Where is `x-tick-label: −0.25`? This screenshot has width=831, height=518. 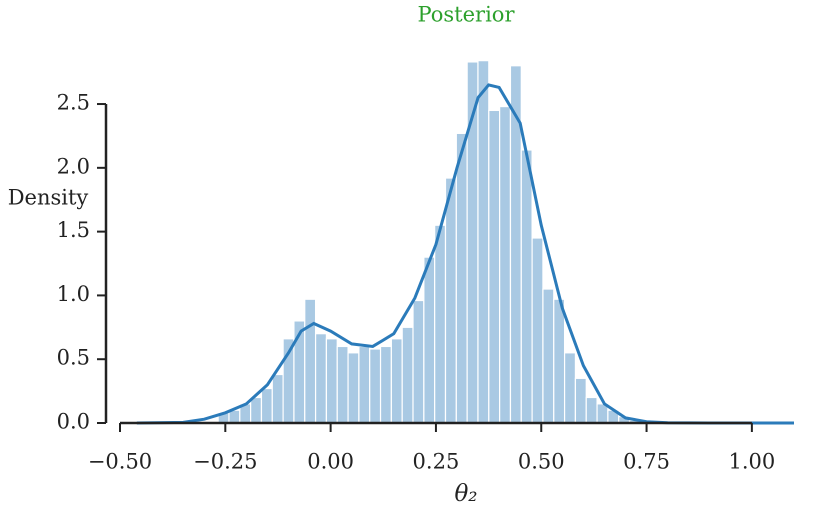
x-tick-label: −0.25 is located at coordinates (225, 462).